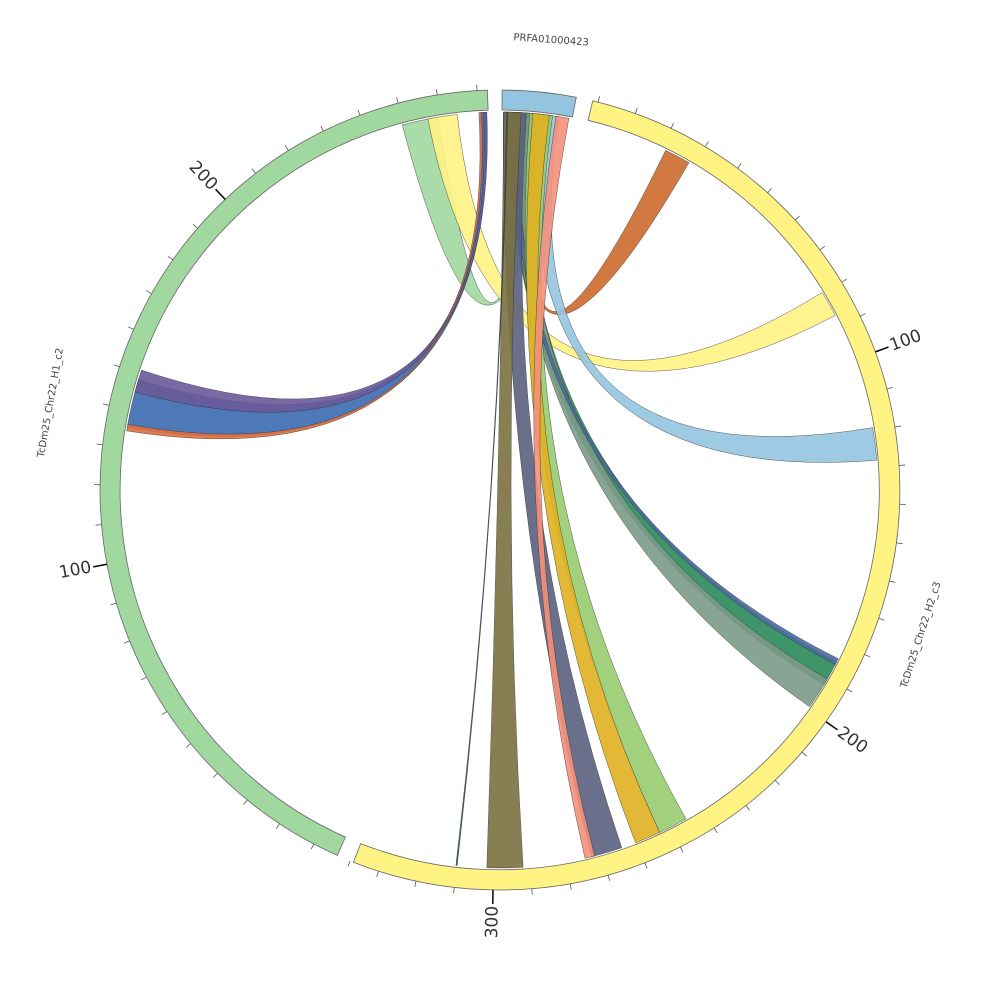  Describe the element at coordinates (852, 740) in the screenshot. I see `tick-label: 200` at that location.